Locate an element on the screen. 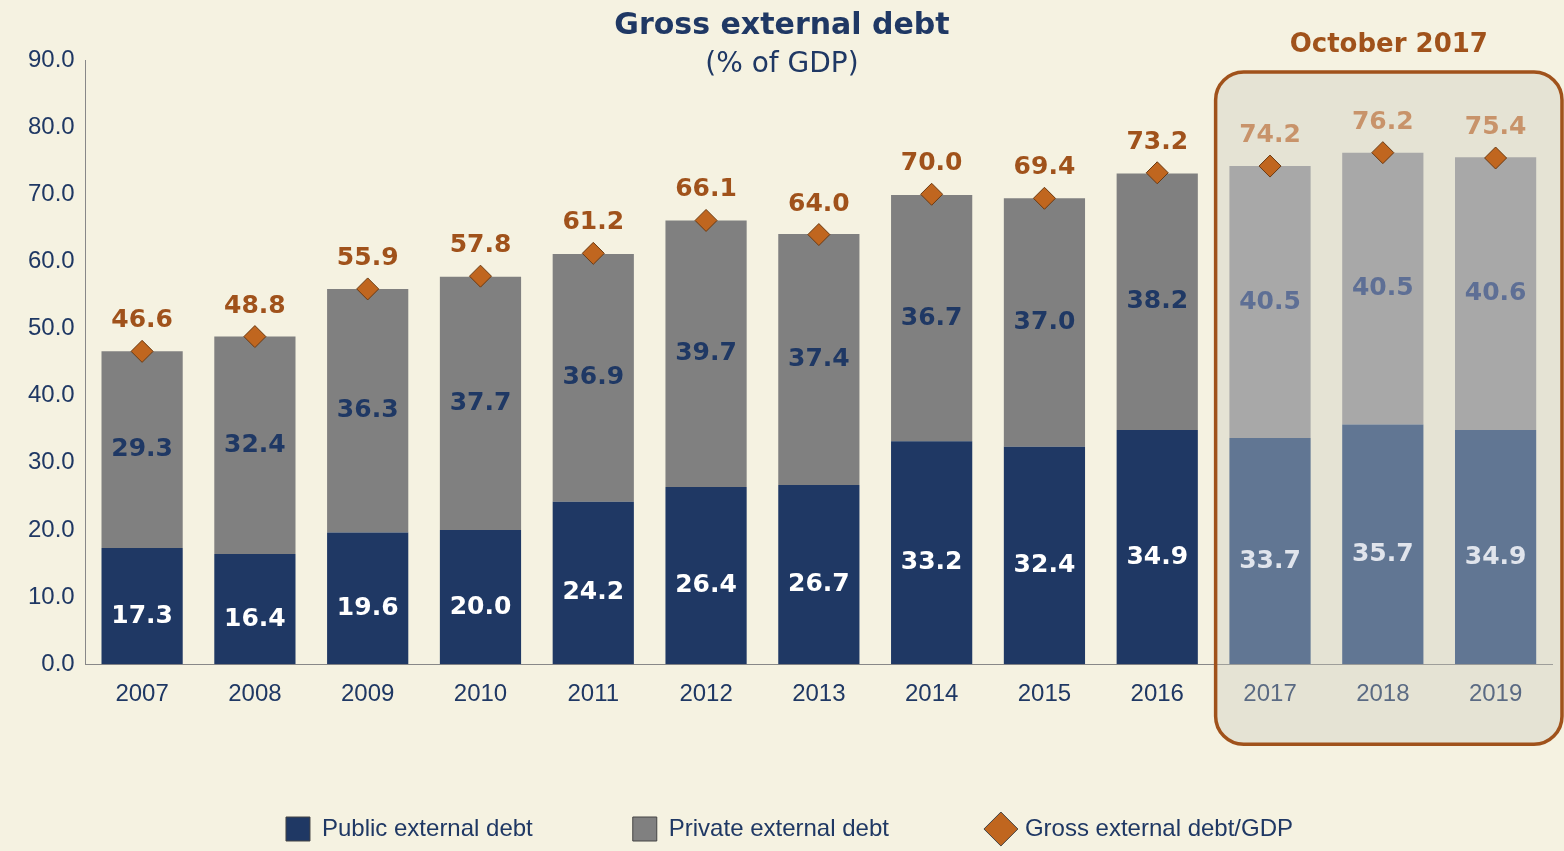  y-tick-label: 30.0 is located at coordinates (51, 461).